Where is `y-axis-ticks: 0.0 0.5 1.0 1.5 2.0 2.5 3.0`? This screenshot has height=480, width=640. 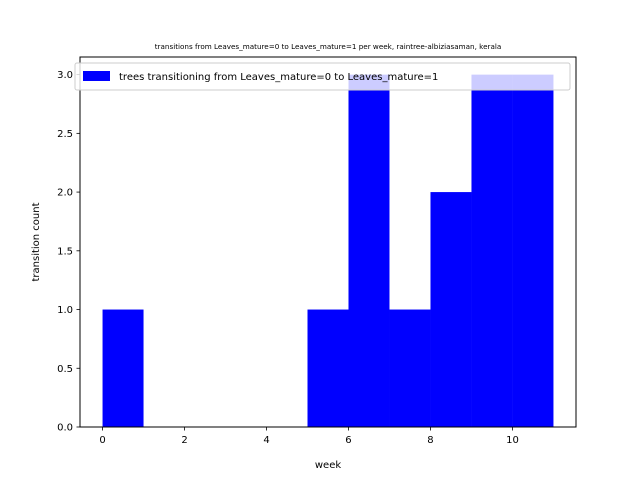
y-axis-ticks: 0.0 0.5 1.0 1.5 2.0 2.5 3.0 is located at coordinates (68, 252).